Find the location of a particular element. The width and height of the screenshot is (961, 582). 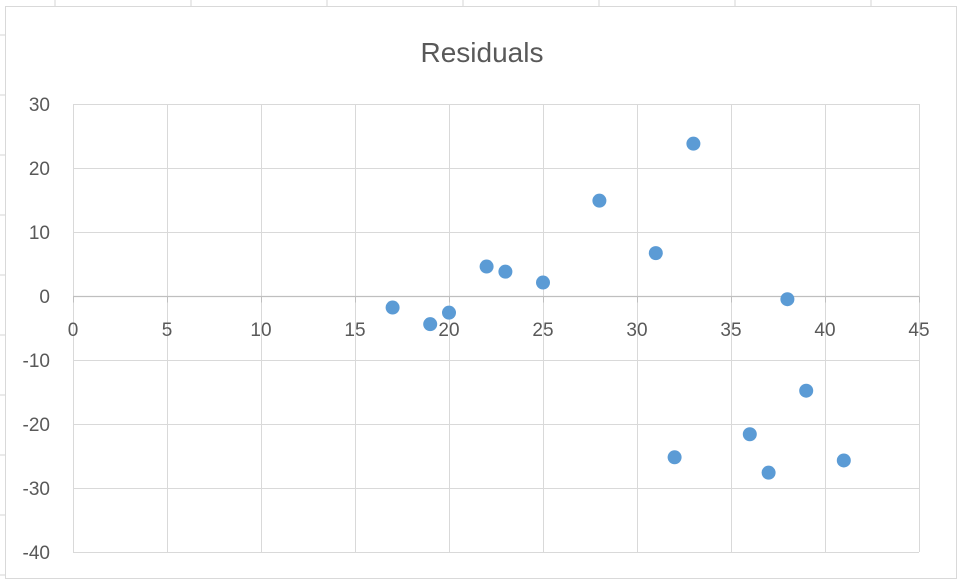

y-tick-label: 20 is located at coordinates (39, 169).